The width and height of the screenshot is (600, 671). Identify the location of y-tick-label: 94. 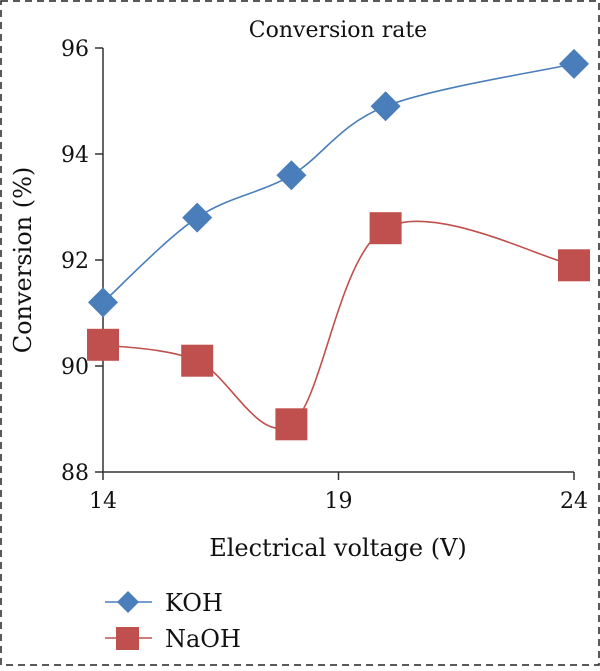
(75, 155).